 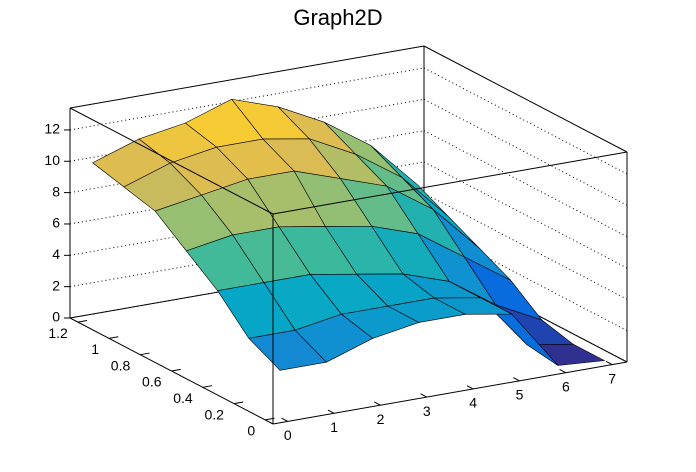 What do you see at coordinates (381, 419) in the screenshot?
I see `x-tick-label: 2` at bounding box center [381, 419].